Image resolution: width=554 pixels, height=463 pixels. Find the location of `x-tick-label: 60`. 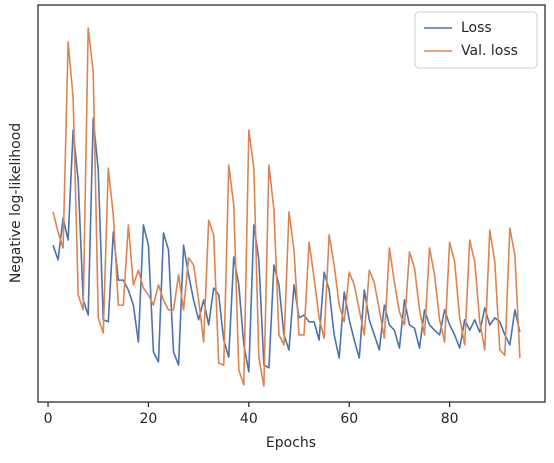

x-tick-label: 60 is located at coordinates (349, 419).